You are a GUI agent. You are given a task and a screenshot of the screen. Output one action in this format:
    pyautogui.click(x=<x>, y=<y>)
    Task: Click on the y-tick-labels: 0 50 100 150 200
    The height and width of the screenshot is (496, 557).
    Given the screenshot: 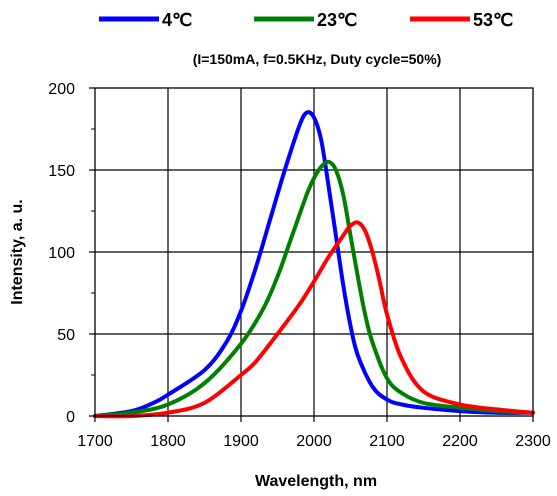 What is the action you would take?
    pyautogui.click(x=61, y=253)
    